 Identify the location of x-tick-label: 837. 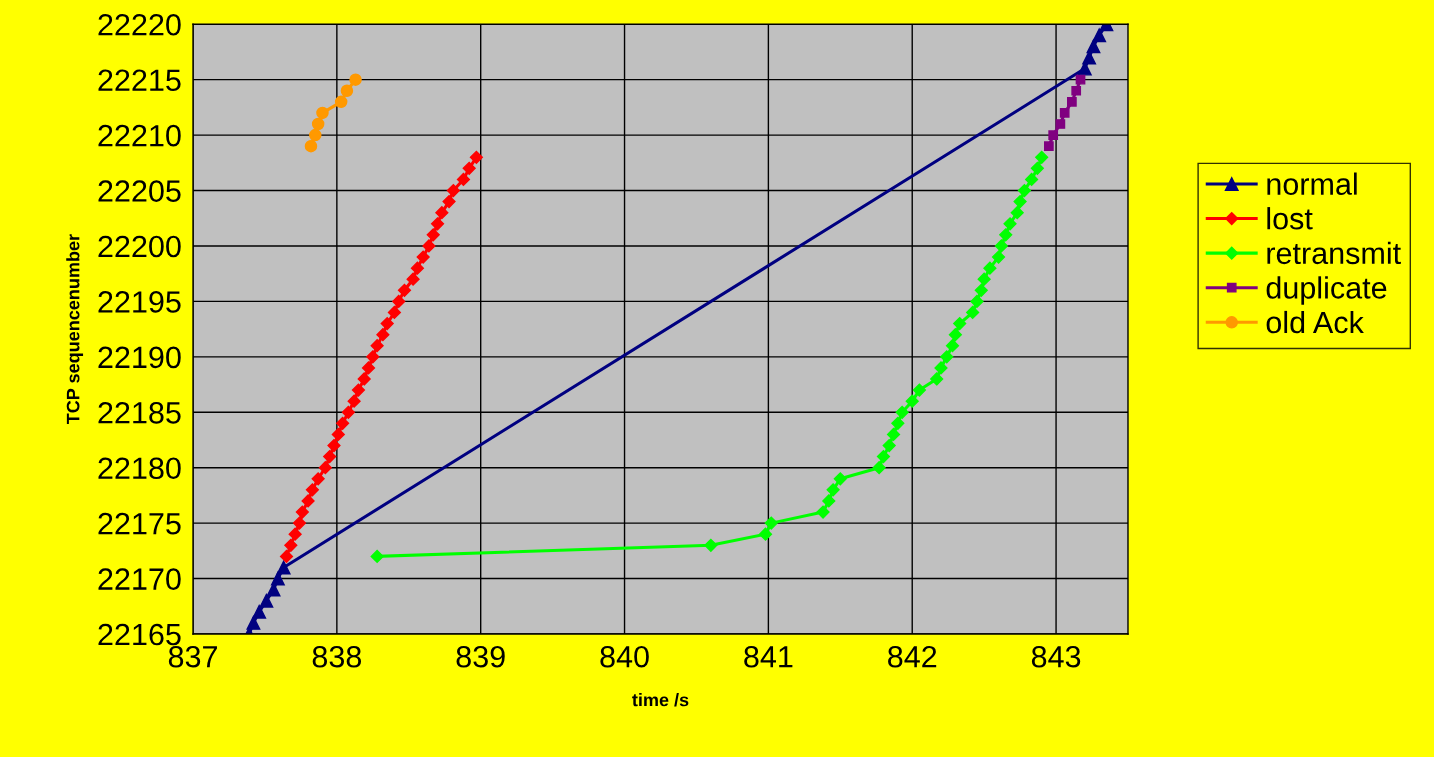
(192, 656).